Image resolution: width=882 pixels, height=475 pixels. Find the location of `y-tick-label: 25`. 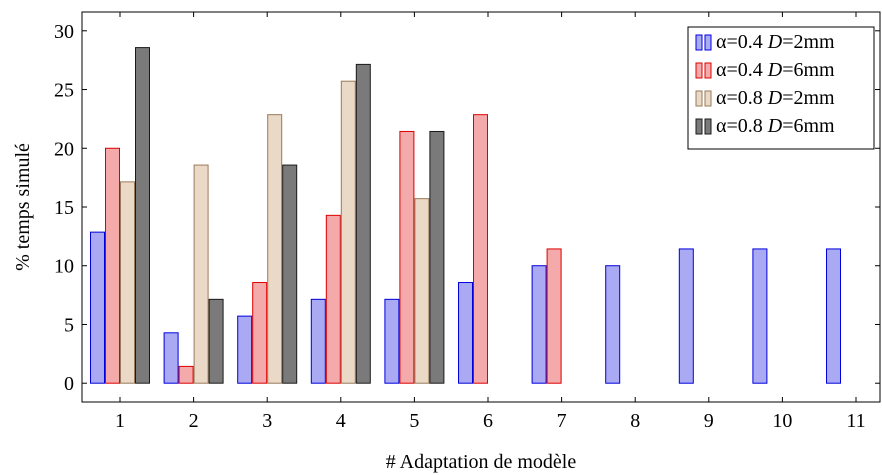

y-tick-label: 25 is located at coordinates (64, 91).